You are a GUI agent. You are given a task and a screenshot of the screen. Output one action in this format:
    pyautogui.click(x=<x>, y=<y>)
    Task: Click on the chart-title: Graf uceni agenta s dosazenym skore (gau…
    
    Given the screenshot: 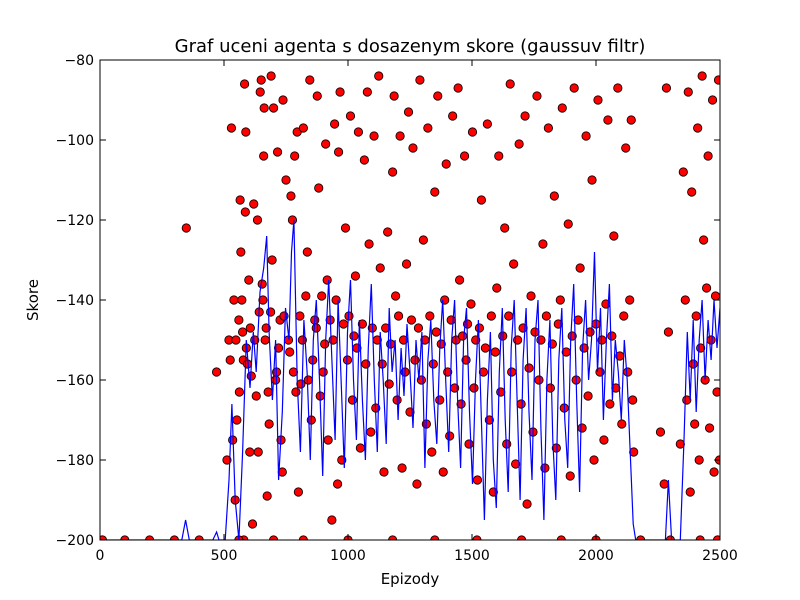 What is the action you would take?
    pyautogui.click(x=410, y=46)
    